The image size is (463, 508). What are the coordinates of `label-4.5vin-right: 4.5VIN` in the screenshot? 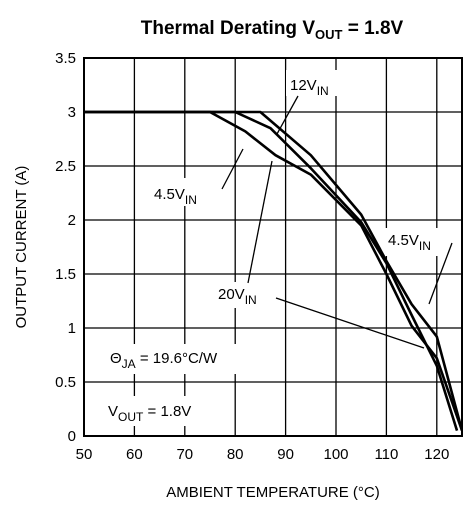 It's located at (419, 266).